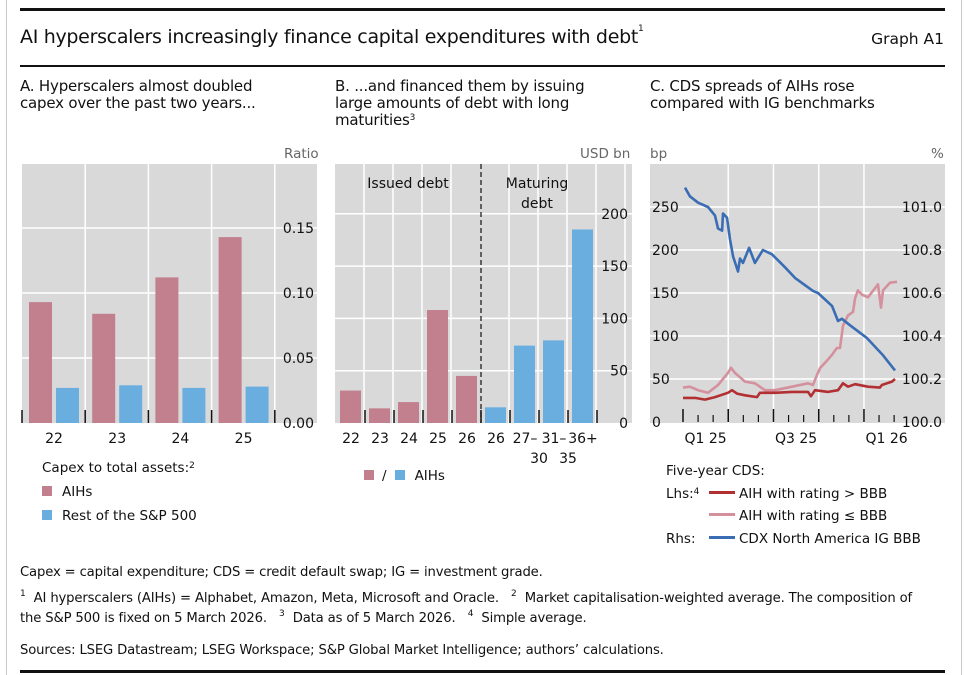  Describe the element at coordinates (641, 29) in the screenshot. I see `graph-title-footnote: 1` at that location.